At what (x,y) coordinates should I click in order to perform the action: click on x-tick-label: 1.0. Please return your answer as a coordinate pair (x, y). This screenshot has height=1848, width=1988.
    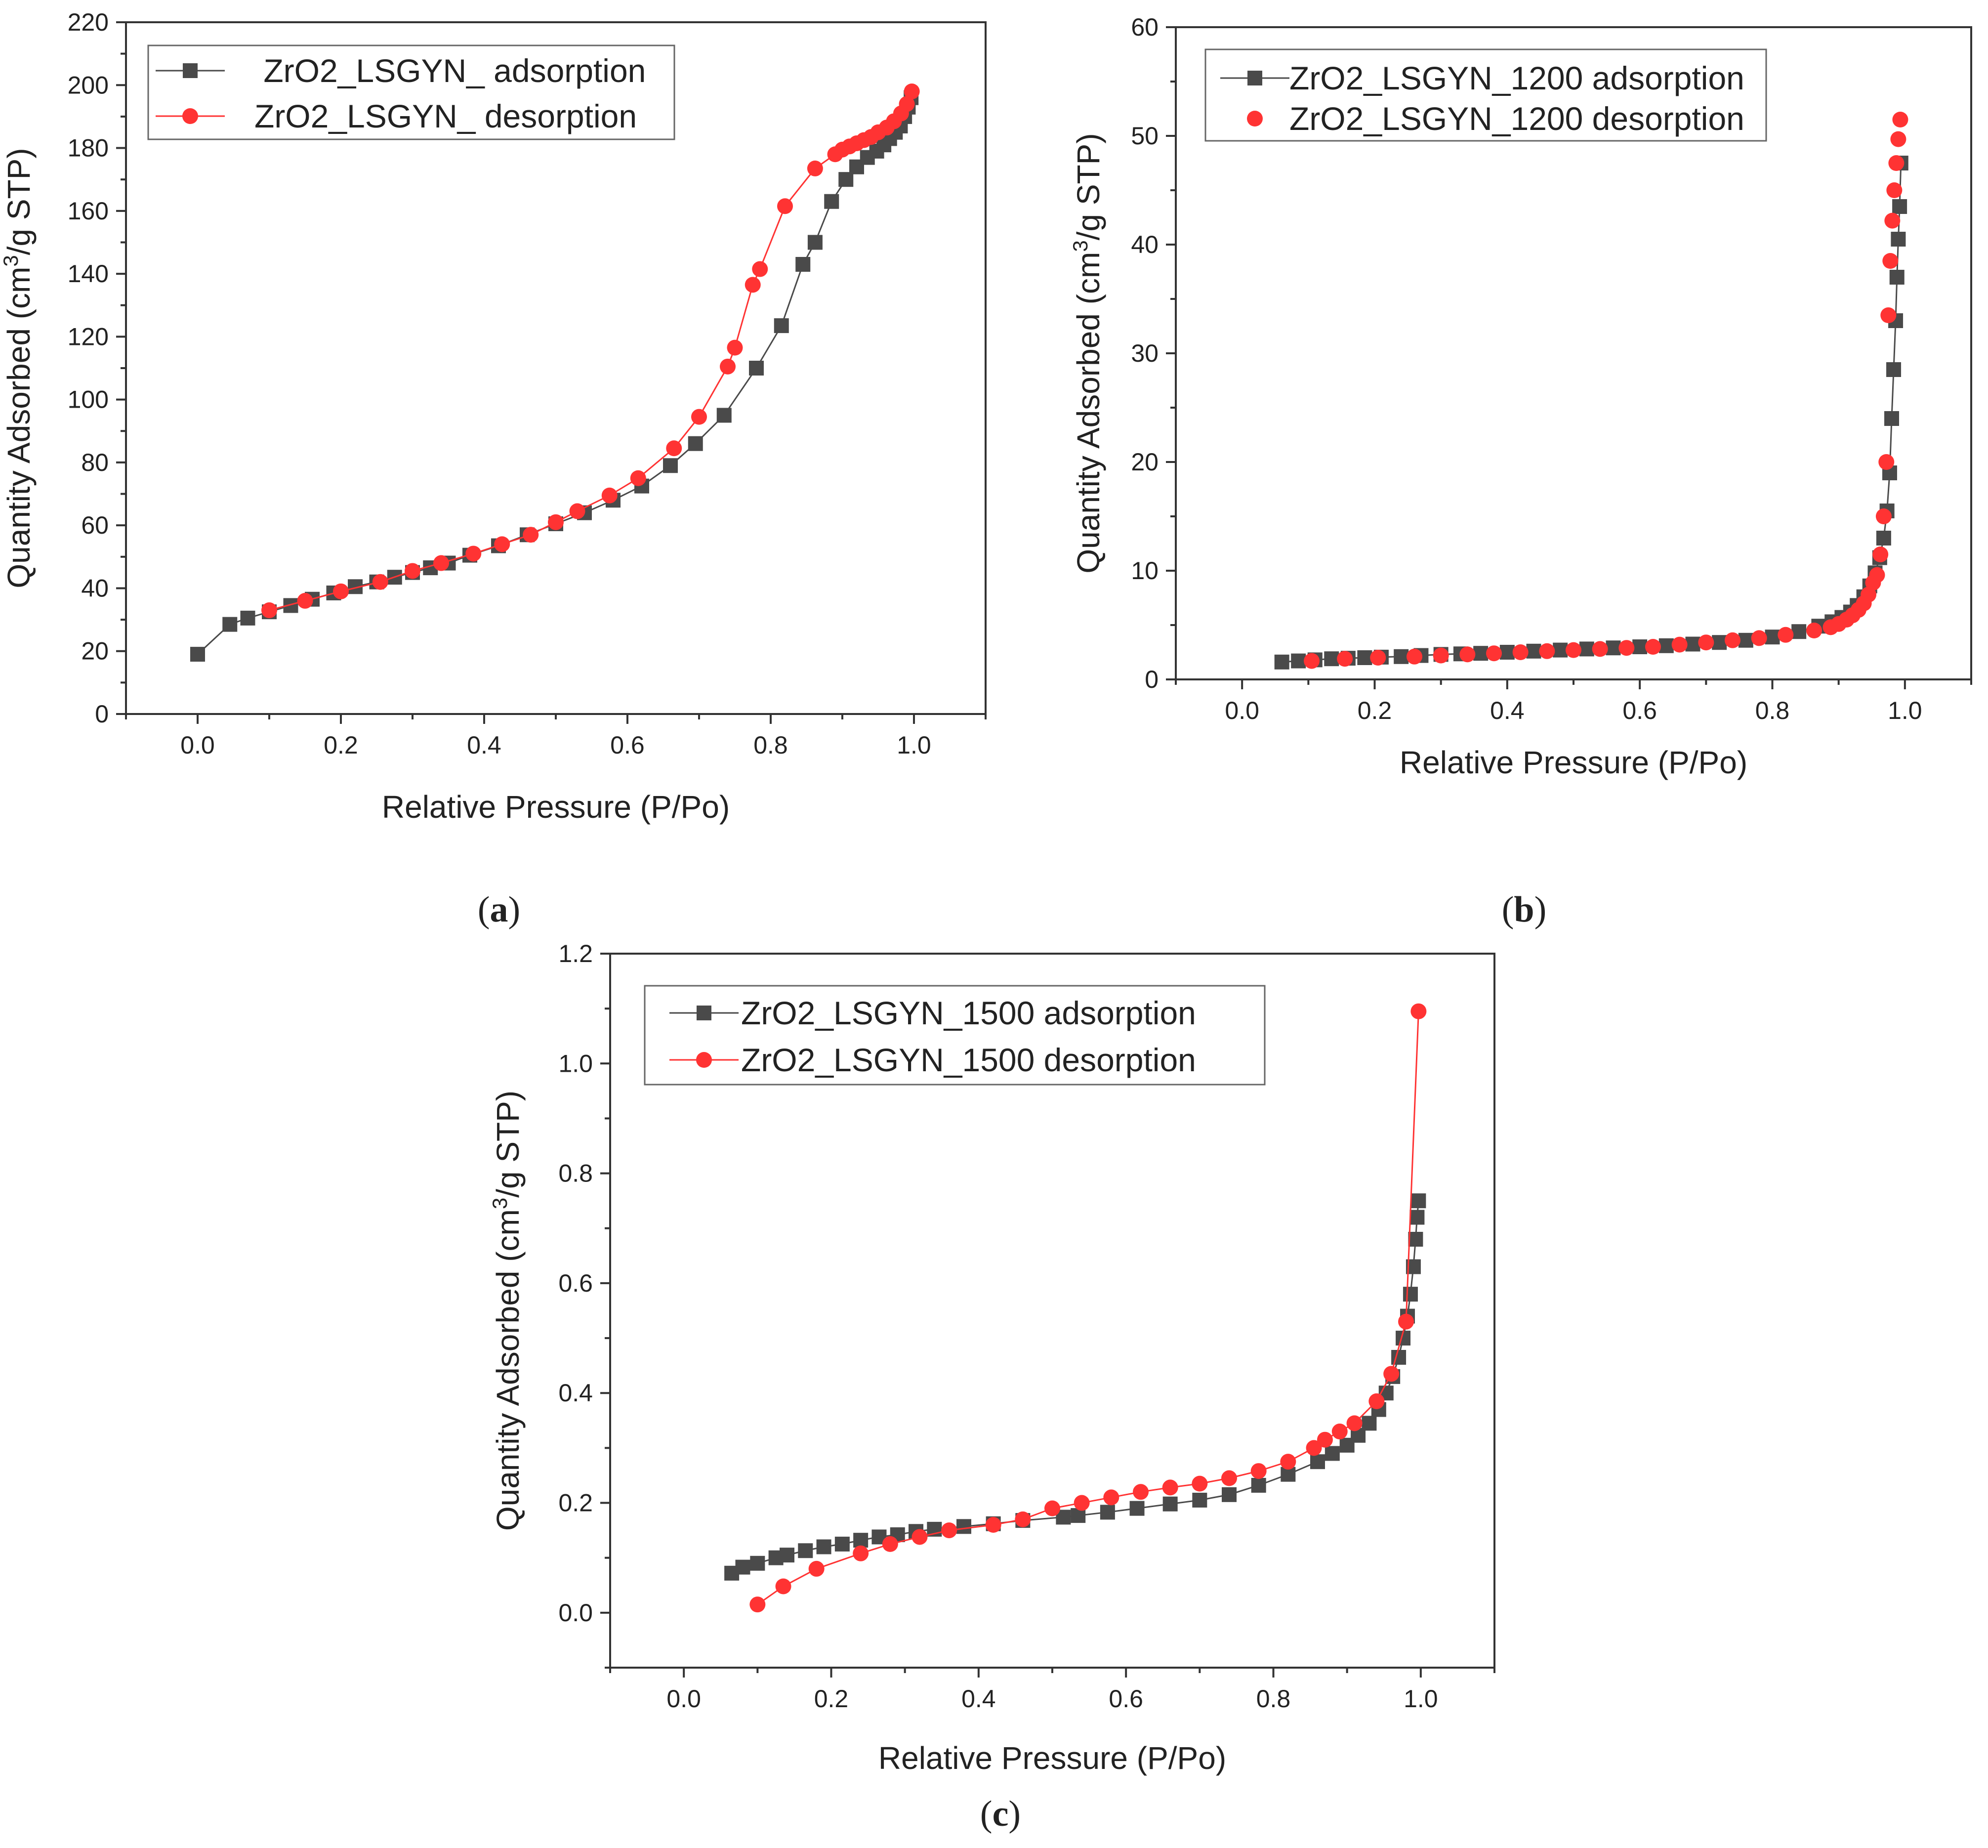
    Looking at the image, I should click on (1905, 710).